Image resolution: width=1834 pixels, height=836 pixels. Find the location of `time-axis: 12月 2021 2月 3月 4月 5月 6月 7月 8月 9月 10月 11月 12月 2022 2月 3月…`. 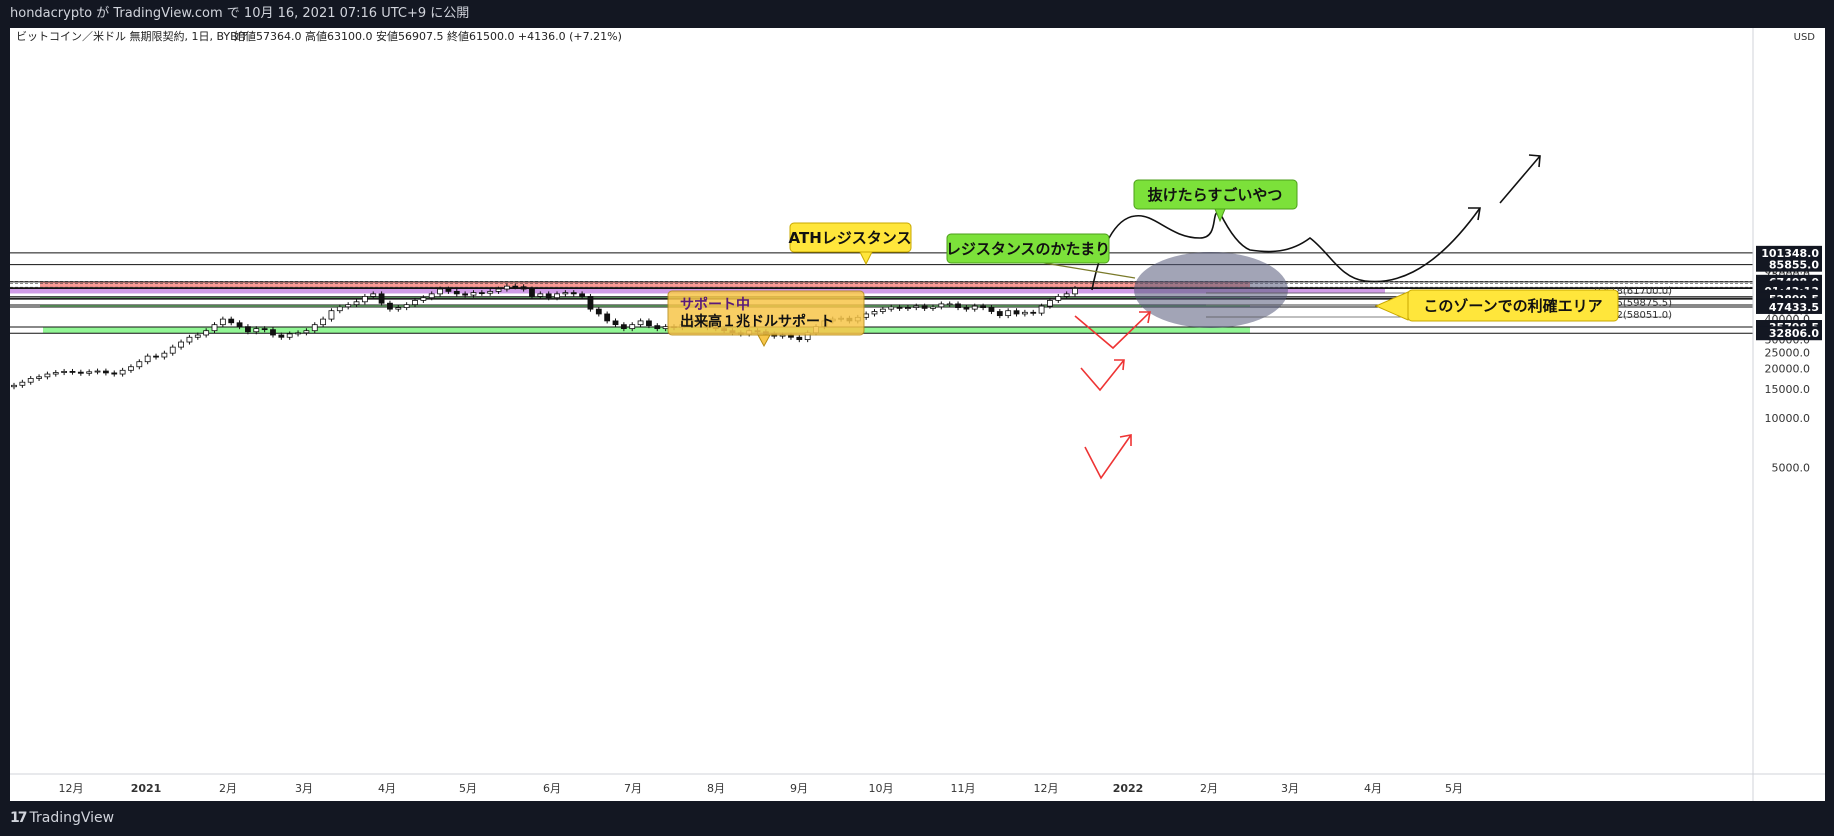

time-axis: 12月 2021 2月 3月 4月 5月 6月 7月 8月 9月 10月 11月 12月 2022 2月 3月… is located at coordinates (761, 788).